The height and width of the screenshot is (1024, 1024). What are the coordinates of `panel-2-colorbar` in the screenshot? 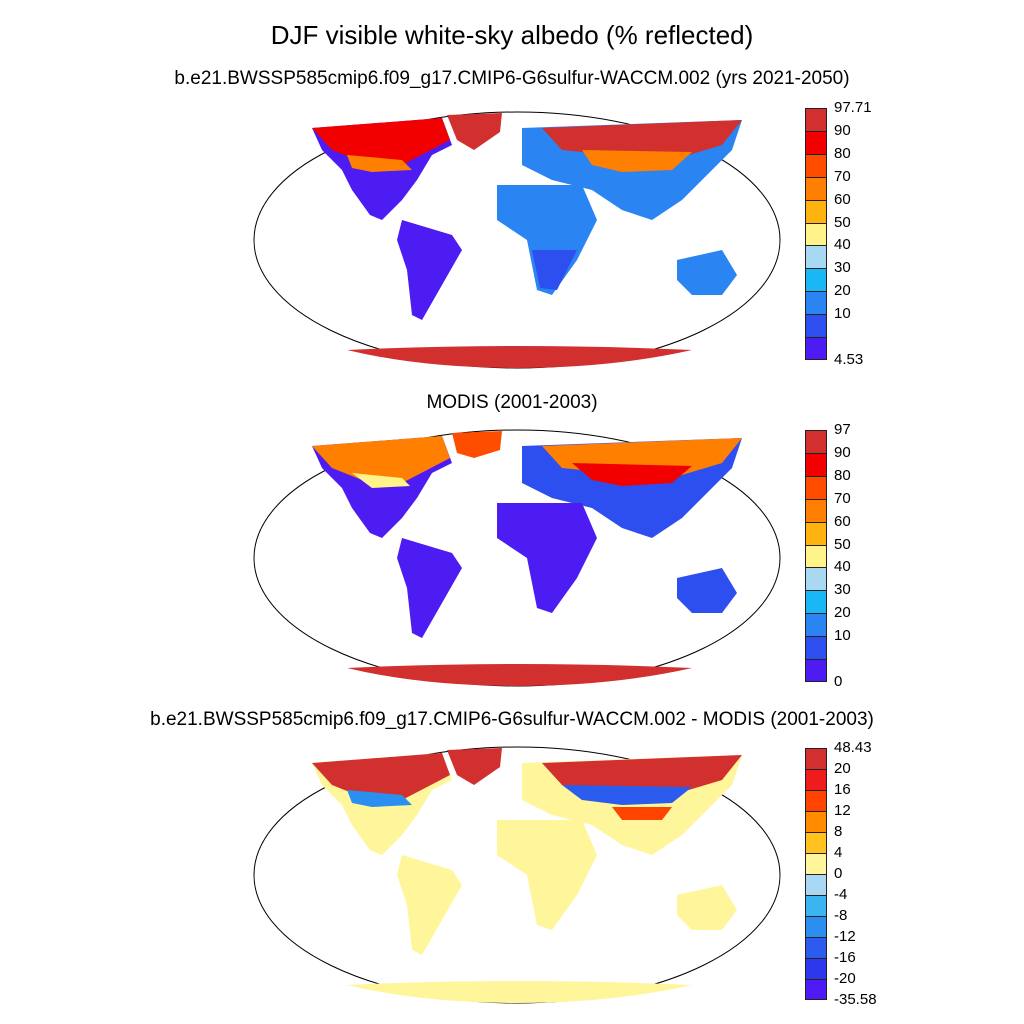 It's located at (816, 556).